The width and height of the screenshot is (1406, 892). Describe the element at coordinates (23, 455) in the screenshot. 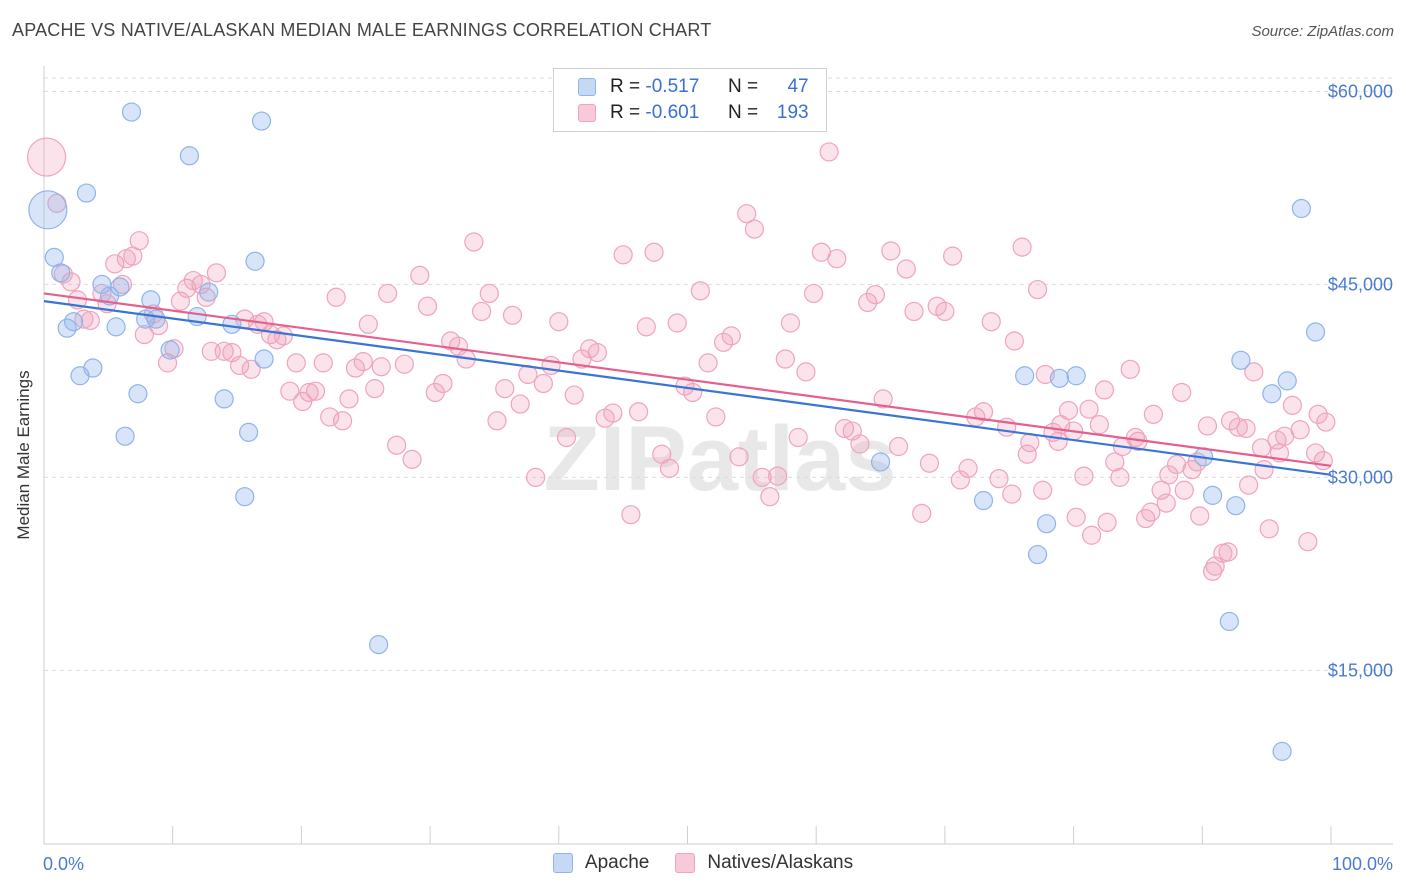

I see `y-axis-label: Median Male Earnings` at that location.